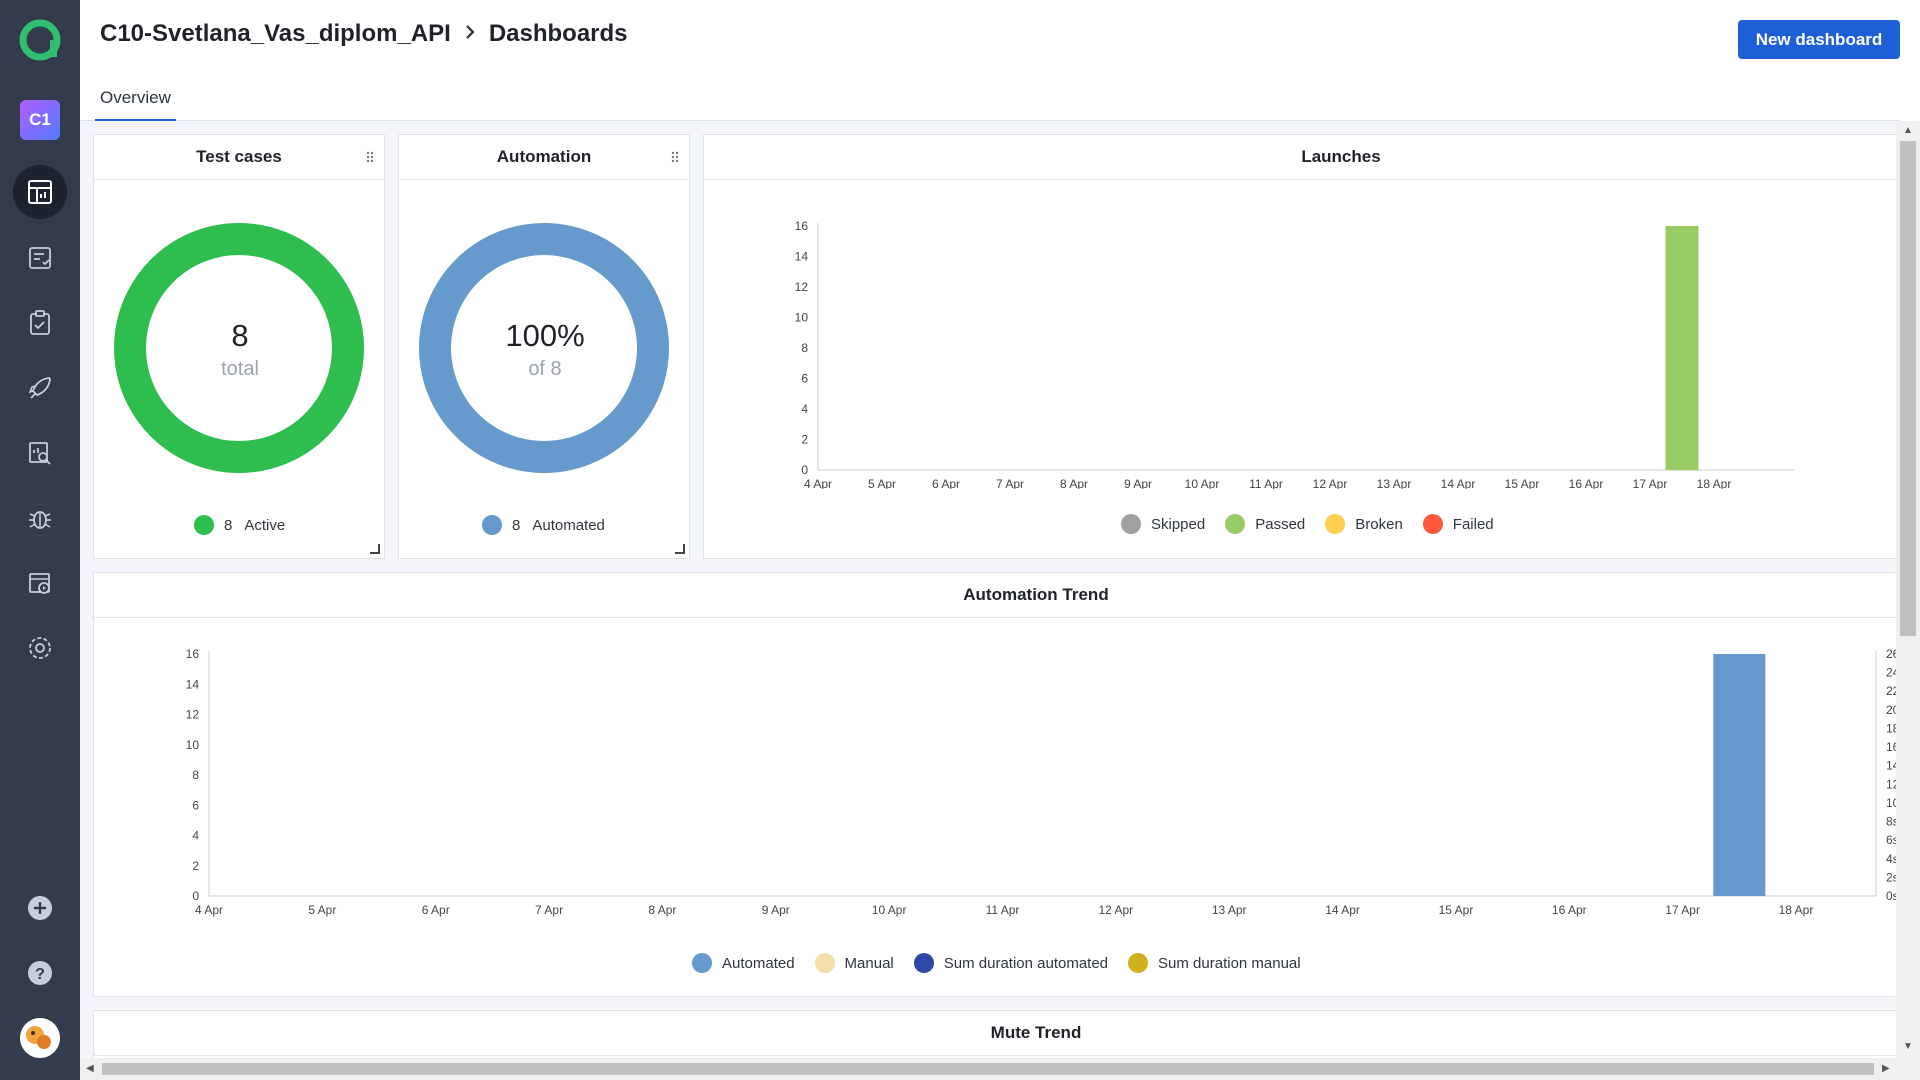  Describe the element at coordinates (1891, 691) in the screenshot. I see `y2-tick-label: 22s` at that location.